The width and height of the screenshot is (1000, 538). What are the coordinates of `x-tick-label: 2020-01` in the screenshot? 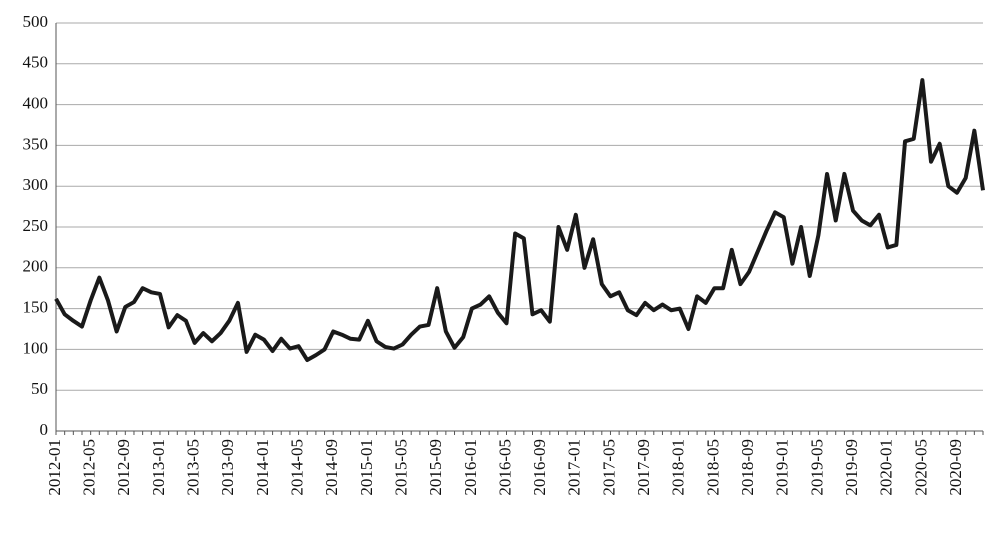 It's located at (886, 467).